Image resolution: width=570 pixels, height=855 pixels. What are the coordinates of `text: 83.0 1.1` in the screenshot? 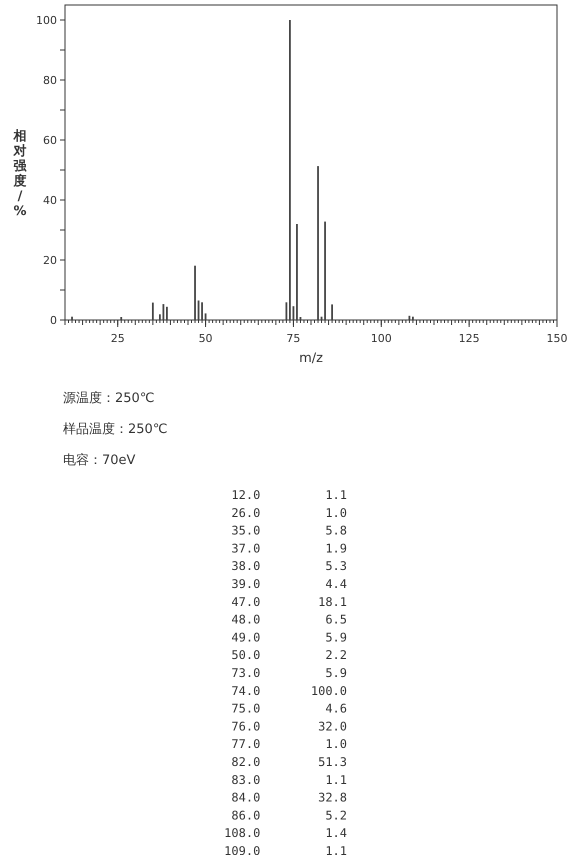 It's located at (289, 779).